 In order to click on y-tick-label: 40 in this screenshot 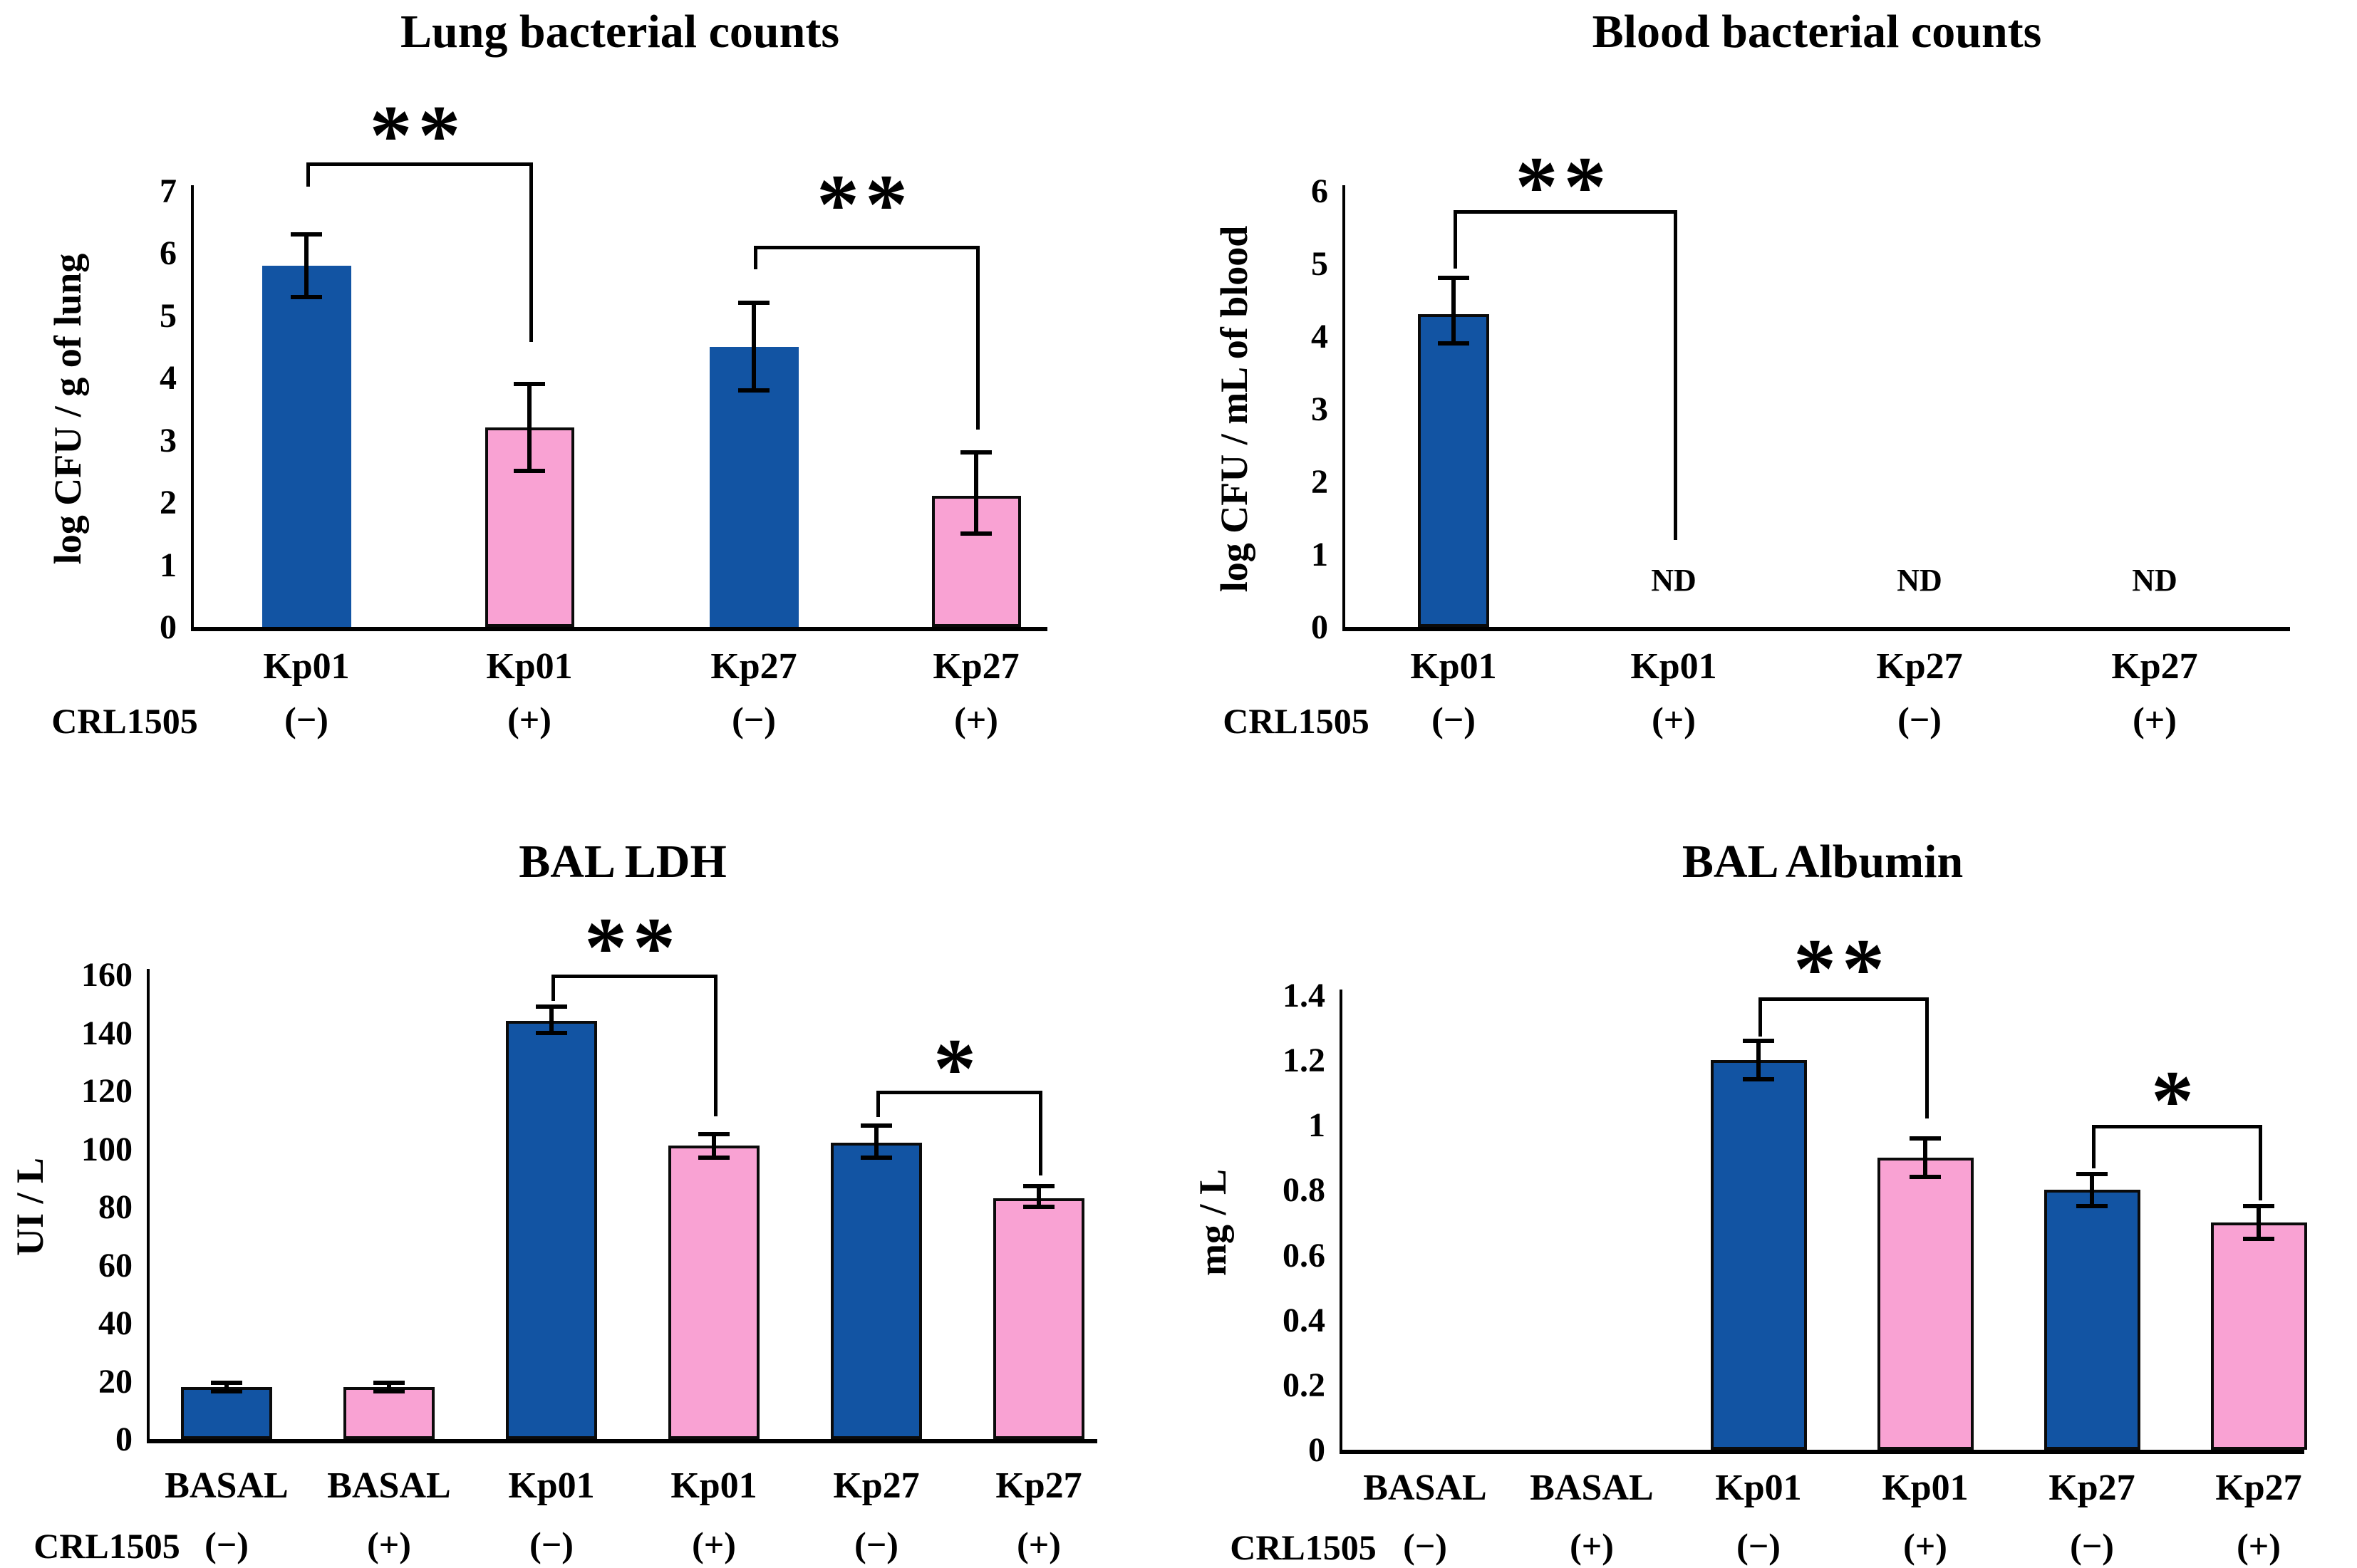, I will do `click(115, 1323)`.